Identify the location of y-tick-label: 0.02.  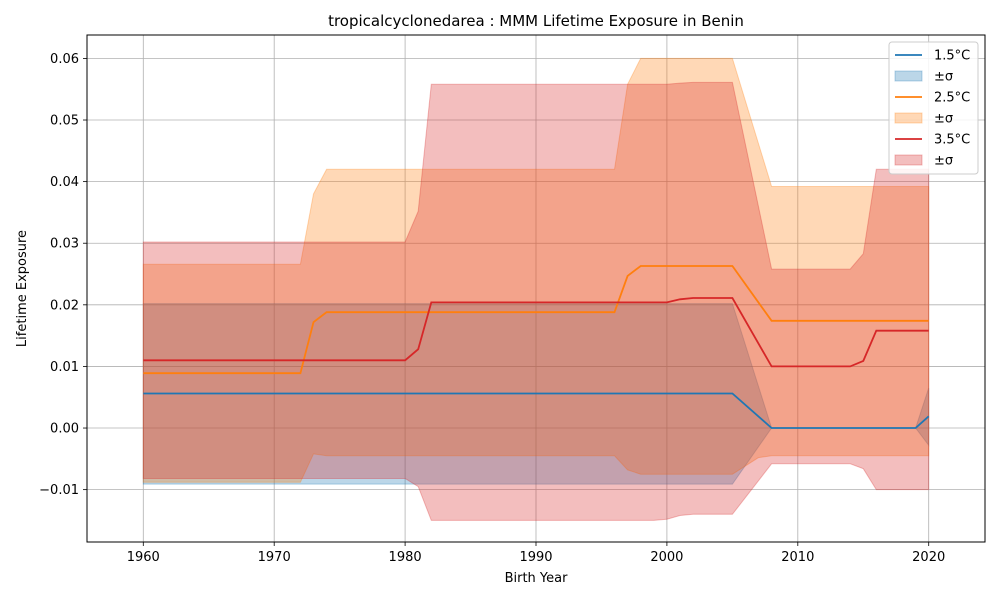
(64, 305).